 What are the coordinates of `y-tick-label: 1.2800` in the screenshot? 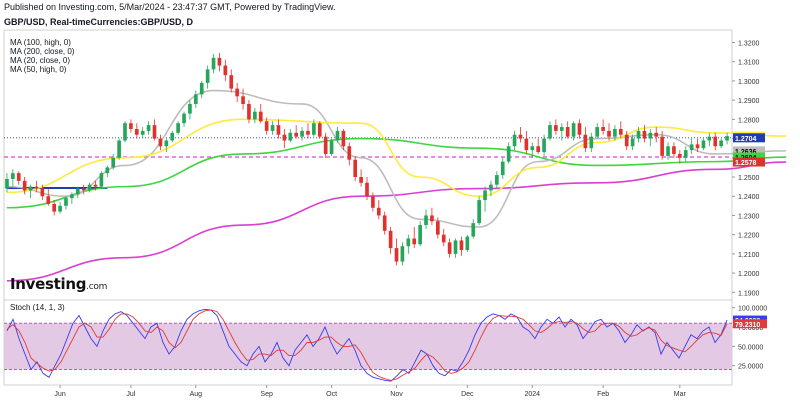 It's located at (749, 120).